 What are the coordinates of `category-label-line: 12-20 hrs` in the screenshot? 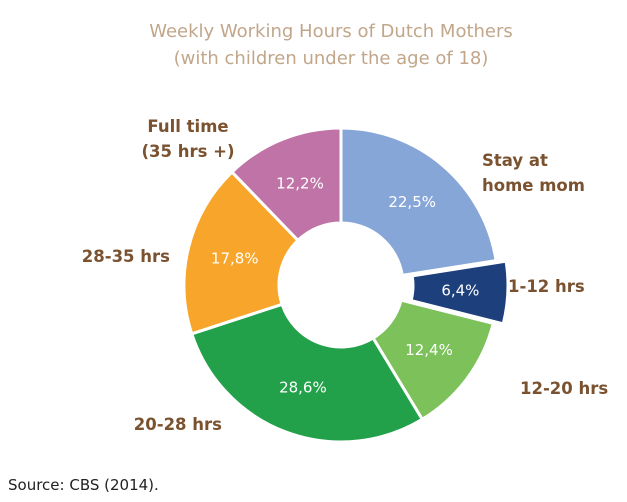 It's located at (564, 388).